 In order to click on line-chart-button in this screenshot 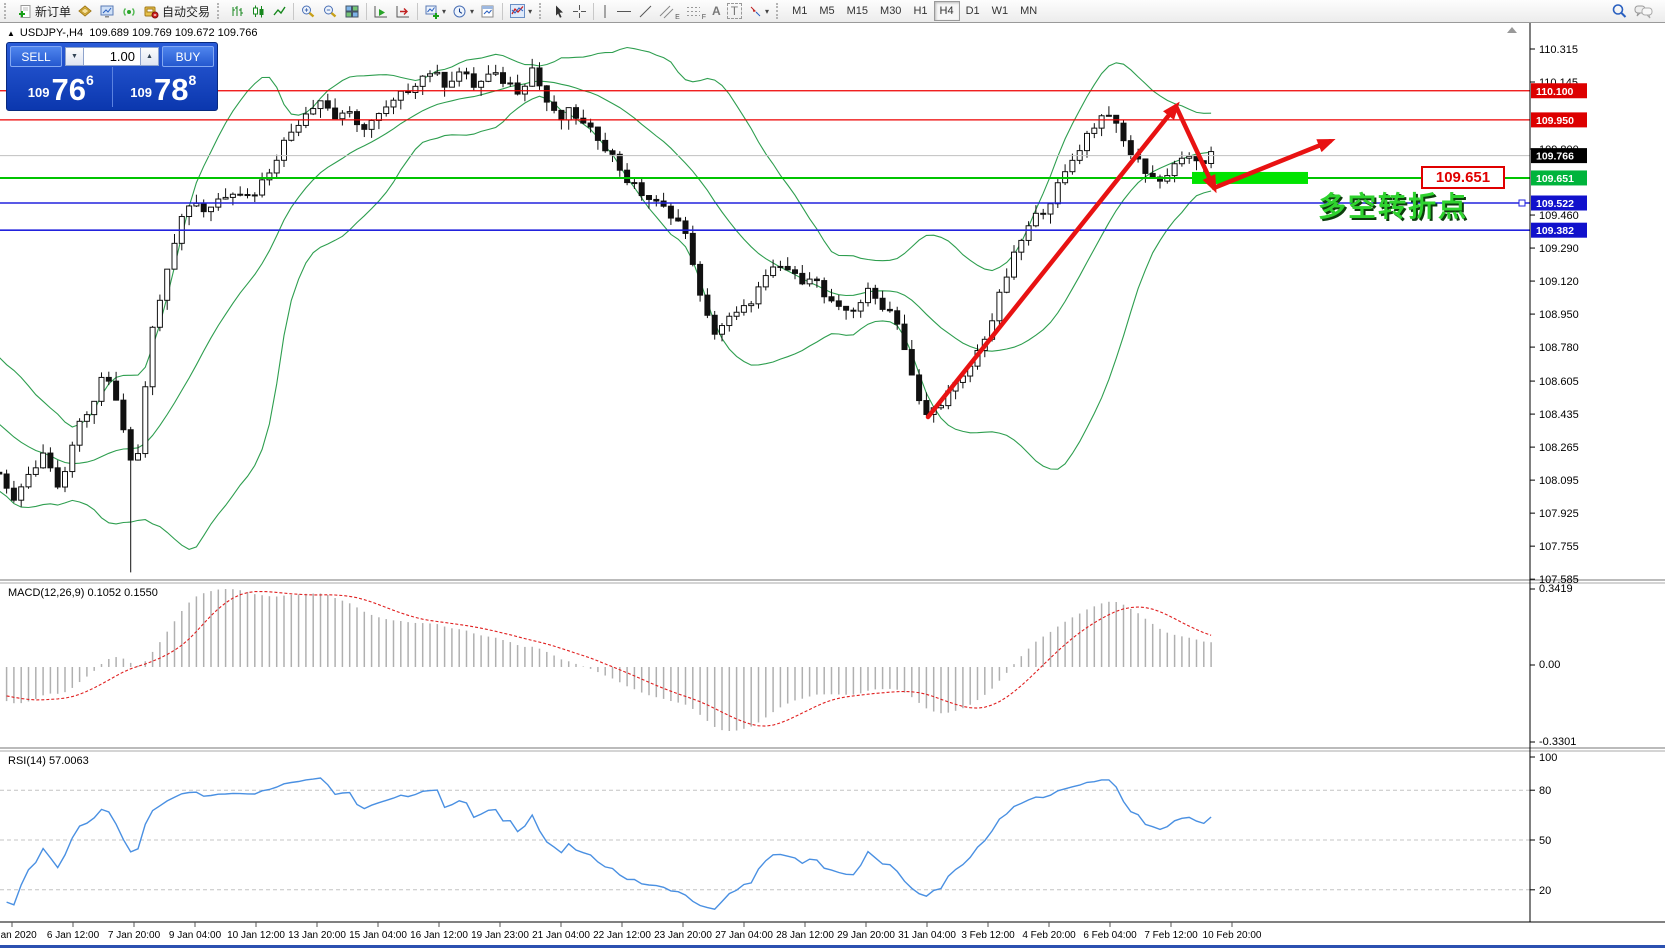, I will do `click(279, 11)`.